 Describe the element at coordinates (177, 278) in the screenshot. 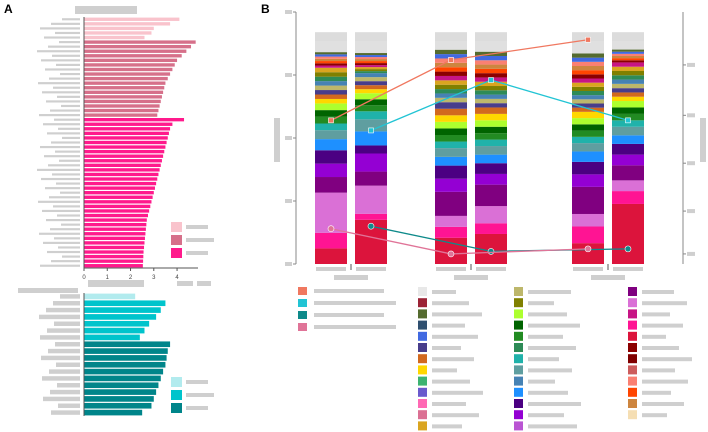

I see `tick-label-a-top: 4` at that location.